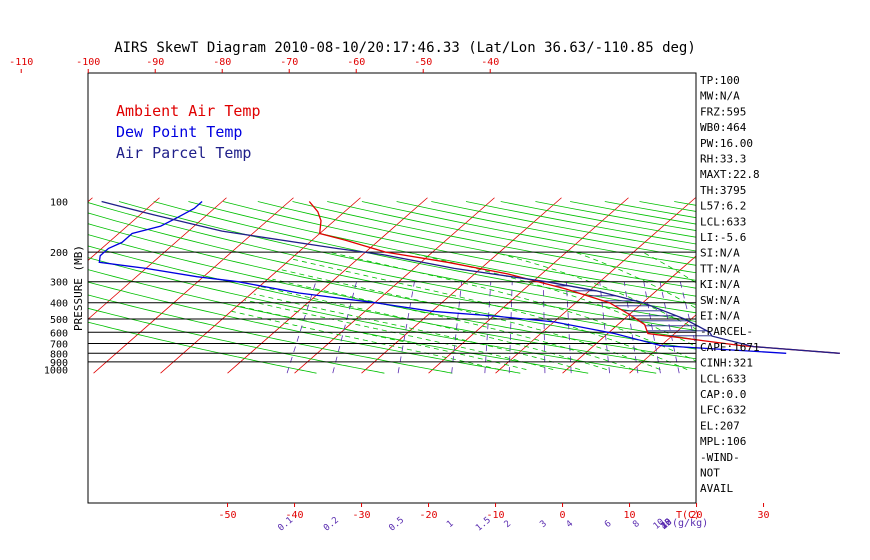  What do you see at coordinates (723, 410) in the screenshot?
I see `stat-label: LFC:632` at bounding box center [723, 410].